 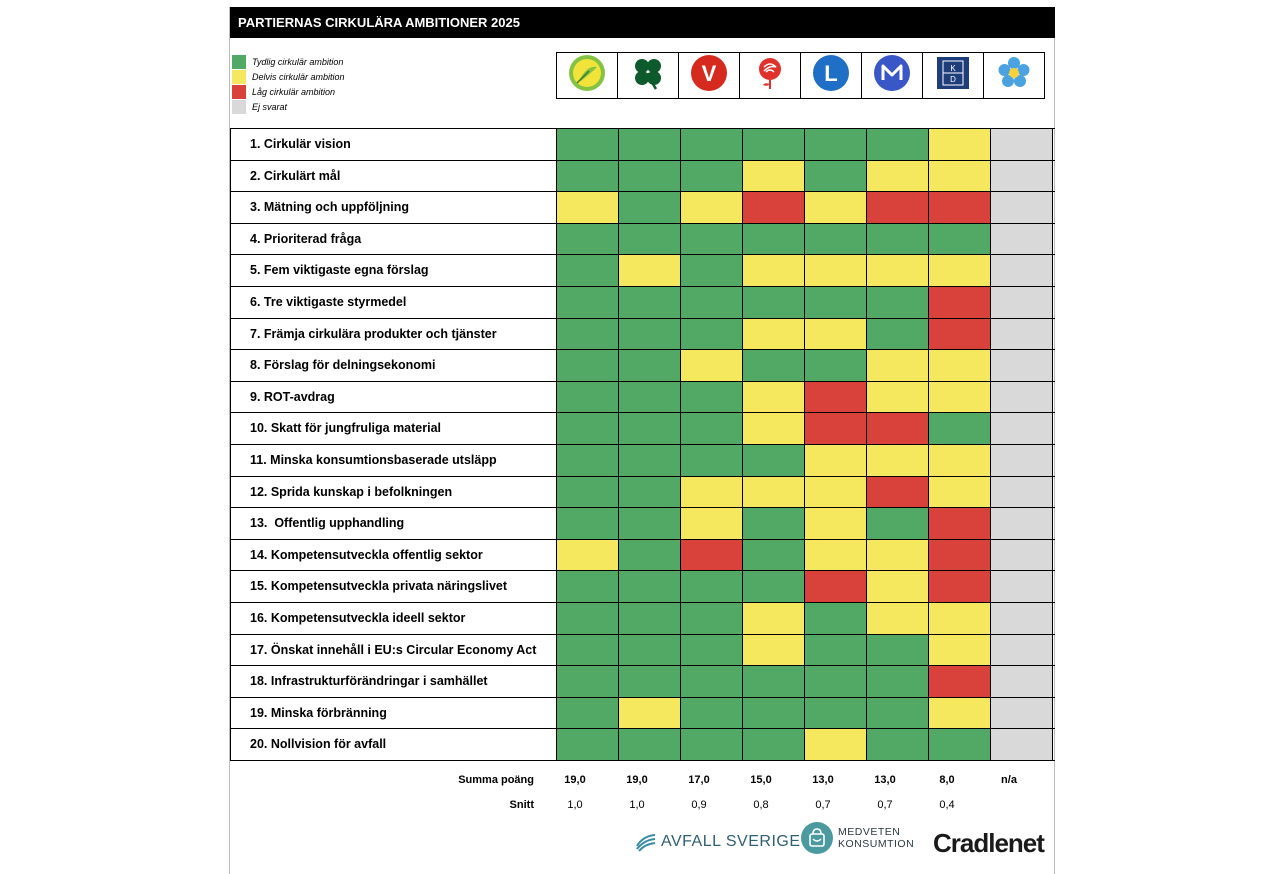 What do you see at coordinates (1009, 779) in the screenshot?
I see `sum-value: n/a` at bounding box center [1009, 779].